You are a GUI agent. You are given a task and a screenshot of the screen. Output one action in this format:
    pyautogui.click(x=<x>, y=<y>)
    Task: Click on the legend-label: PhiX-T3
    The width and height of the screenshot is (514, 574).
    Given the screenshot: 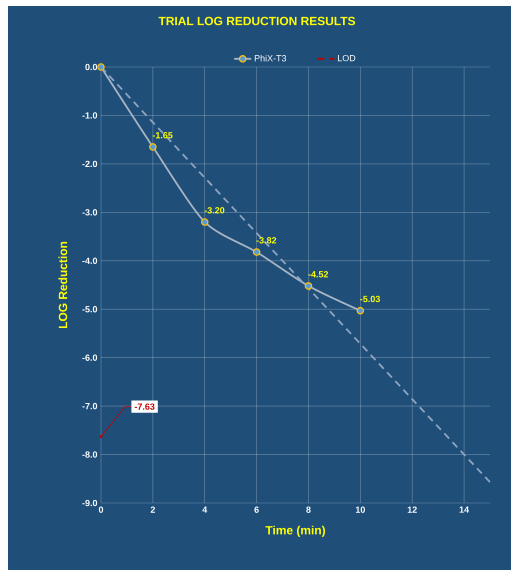 What is the action you would take?
    pyautogui.click(x=270, y=58)
    